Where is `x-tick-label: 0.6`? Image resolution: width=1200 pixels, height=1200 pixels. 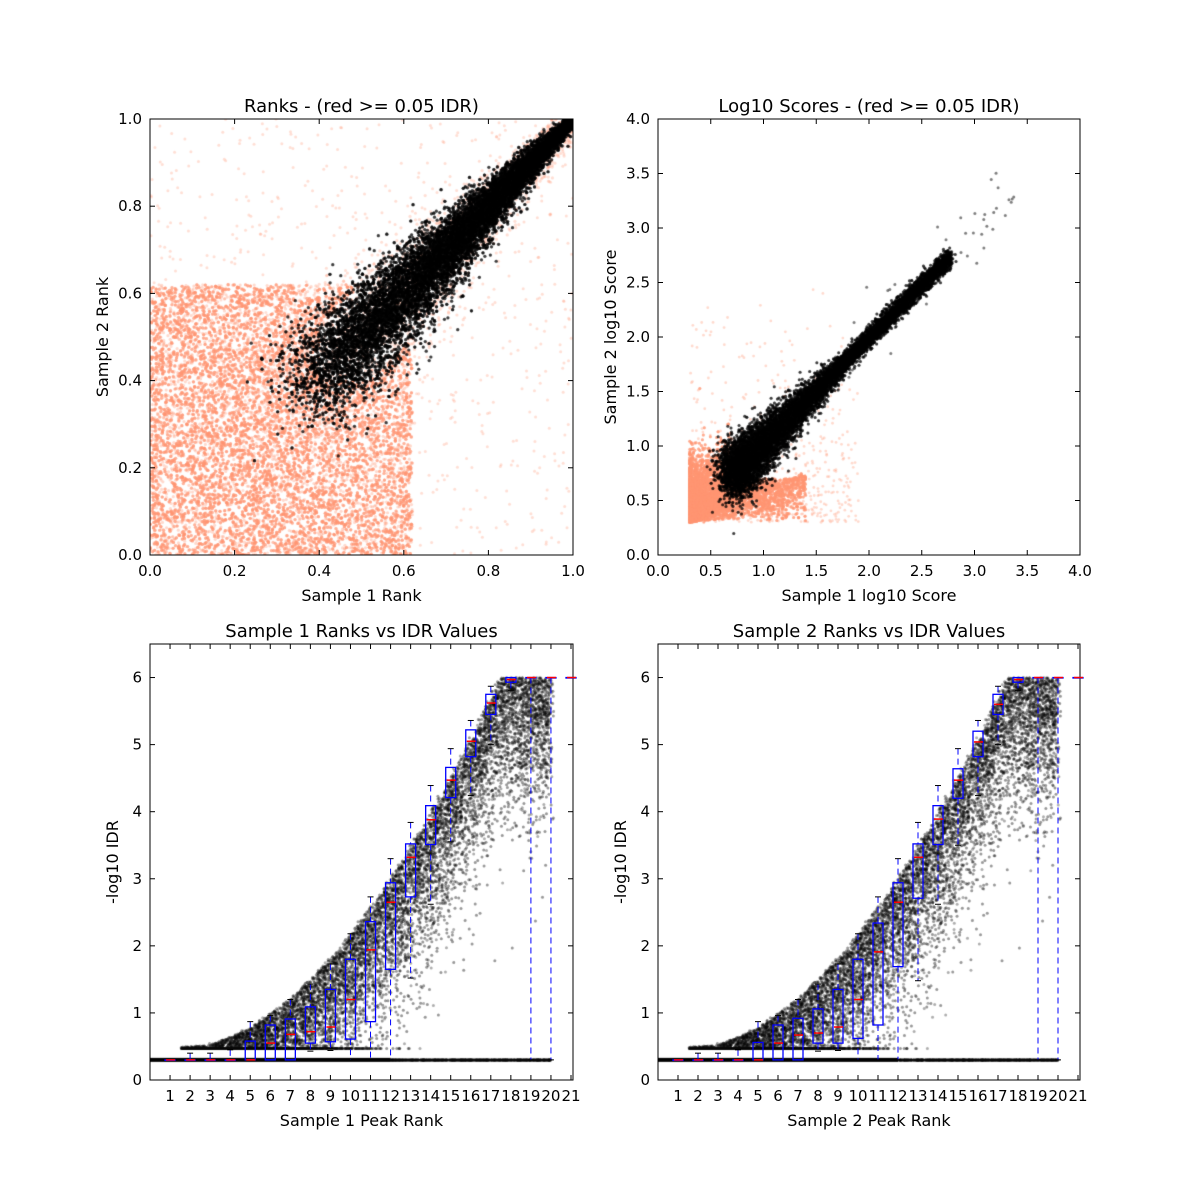 x-tick-label: 0.6 is located at coordinates (404, 571).